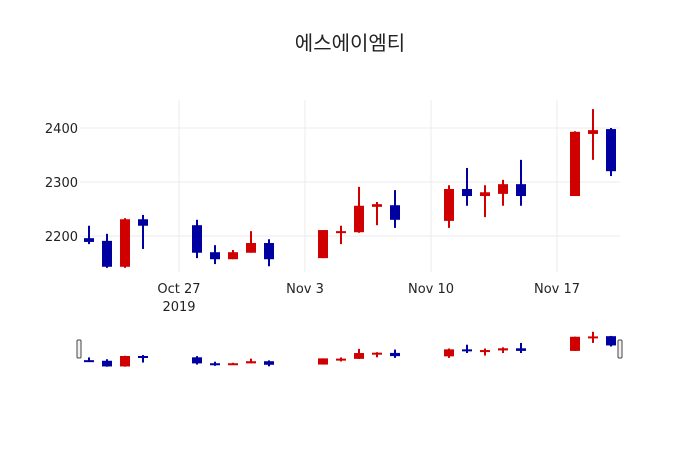  I want to click on x-axis: Oct 27 2019 Nov 3 Nov 10 Nov 17, so click(368, 298).